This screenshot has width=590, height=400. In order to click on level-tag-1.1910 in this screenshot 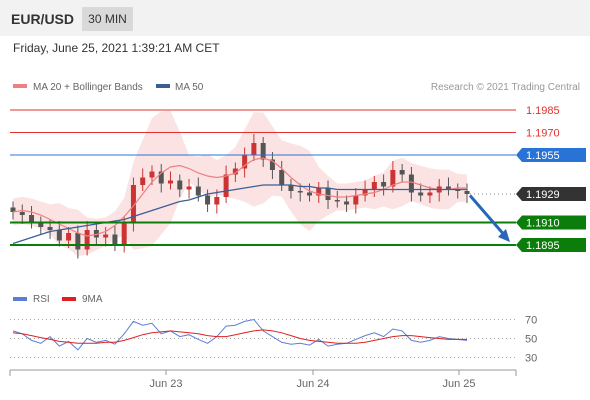, I will do `click(551, 222)`.